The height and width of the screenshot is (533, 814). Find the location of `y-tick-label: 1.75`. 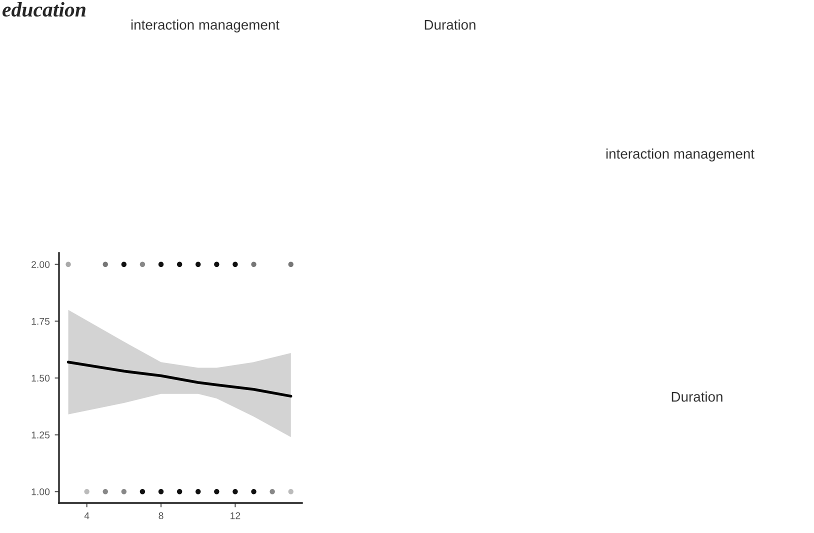

y-tick-label: 1.75 is located at coordinates (41, 321).